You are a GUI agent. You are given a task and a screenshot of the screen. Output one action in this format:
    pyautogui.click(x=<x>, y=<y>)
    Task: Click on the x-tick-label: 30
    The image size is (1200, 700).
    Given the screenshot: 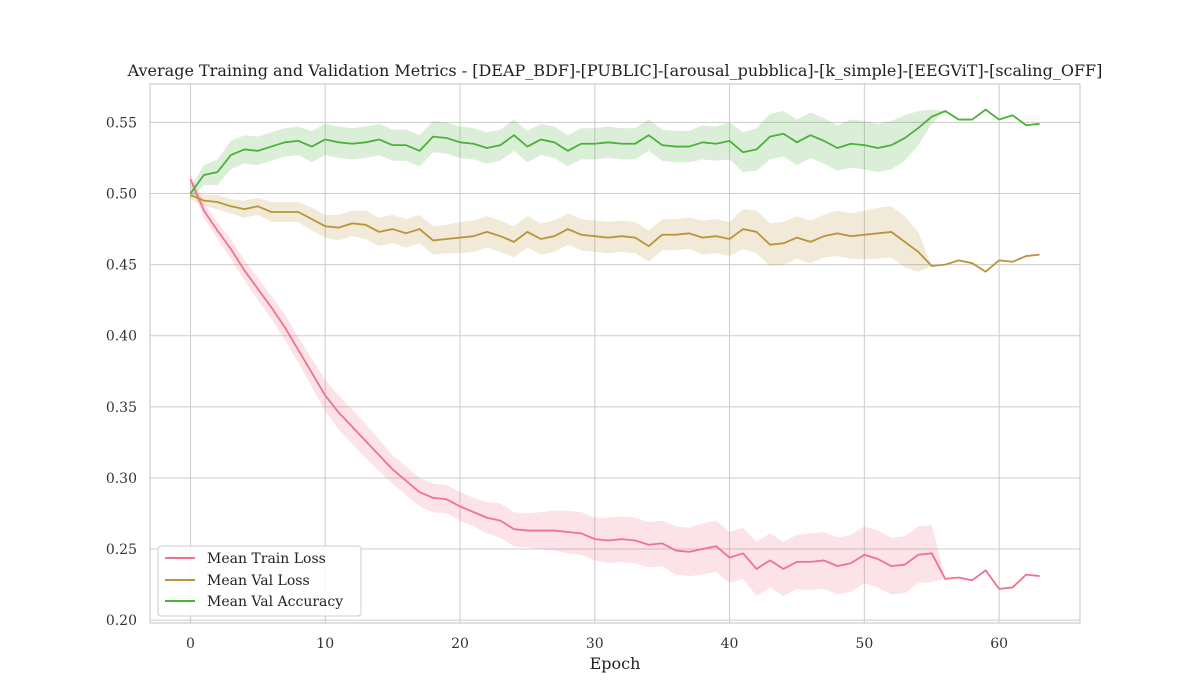 What is the action you would take?
    pyautogui.click(x=595, y=644)
    